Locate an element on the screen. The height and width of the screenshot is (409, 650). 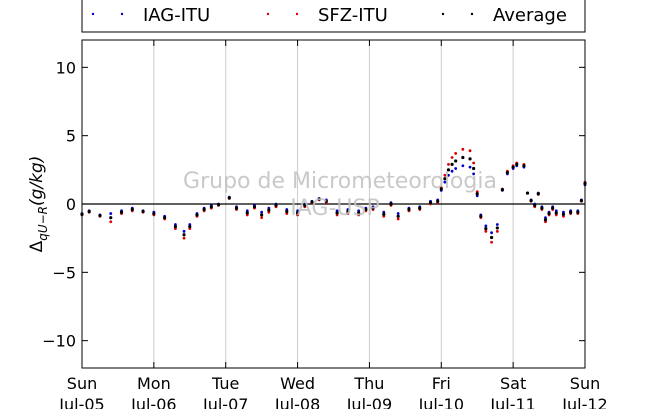
watermark-line2: IAG-USP is located at coordinates (334, 208).